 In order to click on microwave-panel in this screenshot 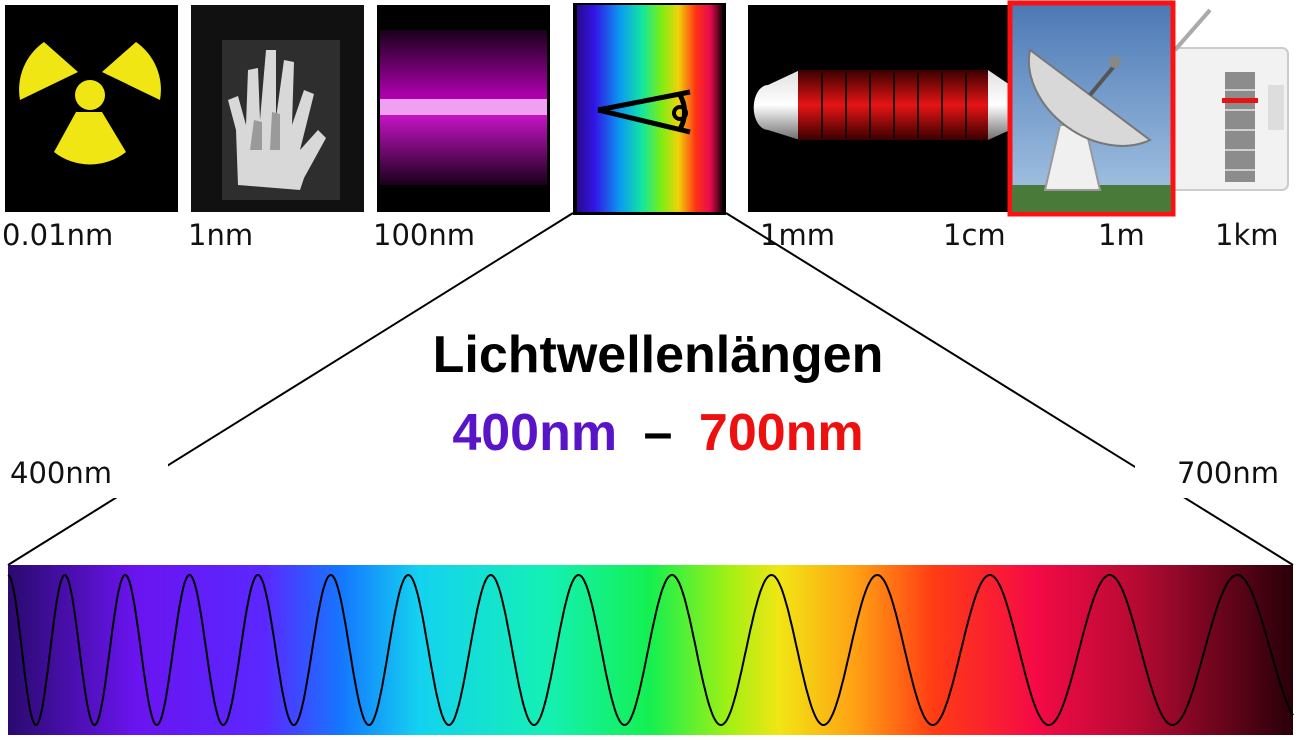, I will do `click(886, 108)`.